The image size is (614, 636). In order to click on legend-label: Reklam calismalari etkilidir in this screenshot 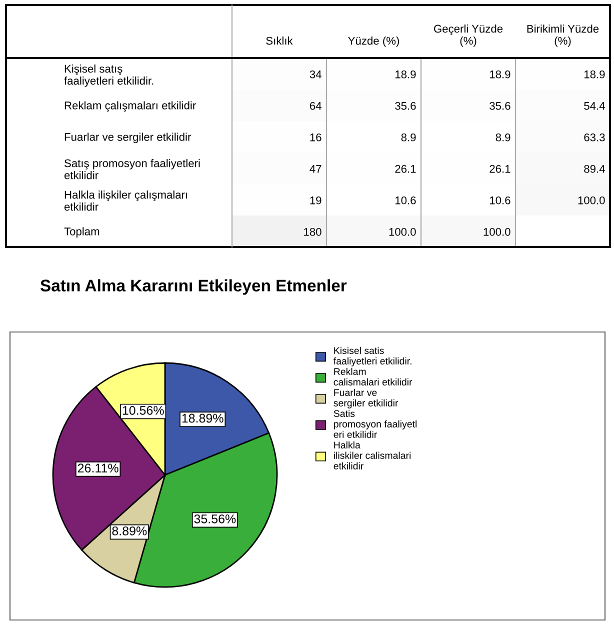, I will do `click(373, 377)`.